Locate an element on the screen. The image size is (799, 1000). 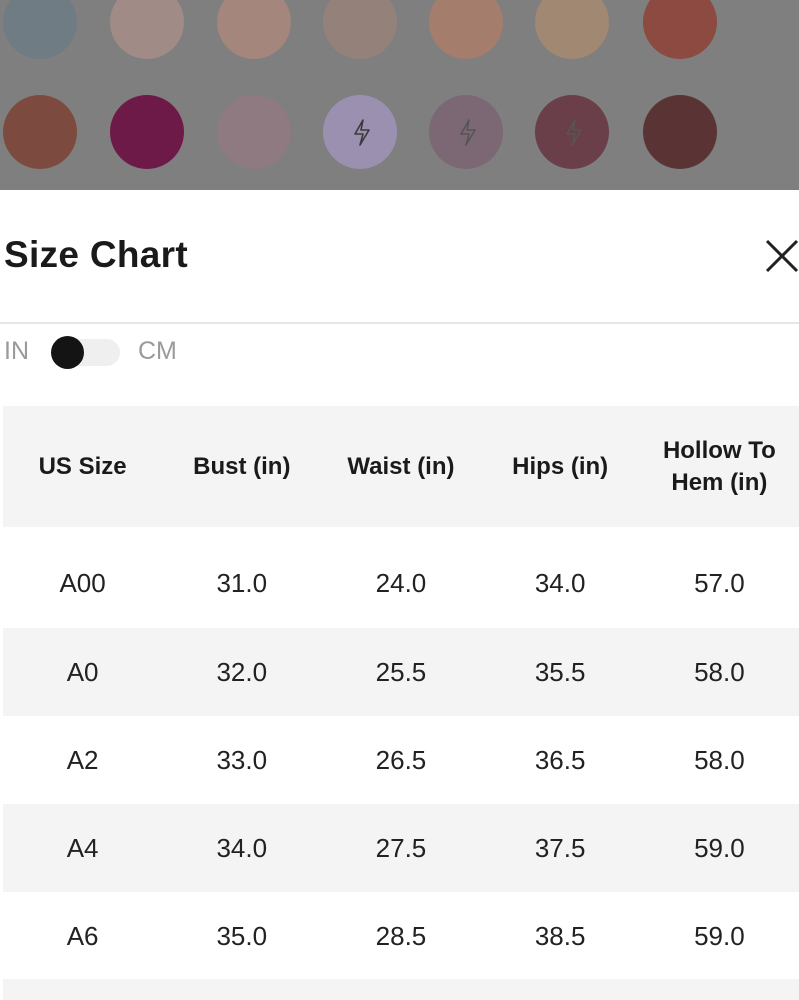
column-header-text: US Size is located at coordinates (82, 466).